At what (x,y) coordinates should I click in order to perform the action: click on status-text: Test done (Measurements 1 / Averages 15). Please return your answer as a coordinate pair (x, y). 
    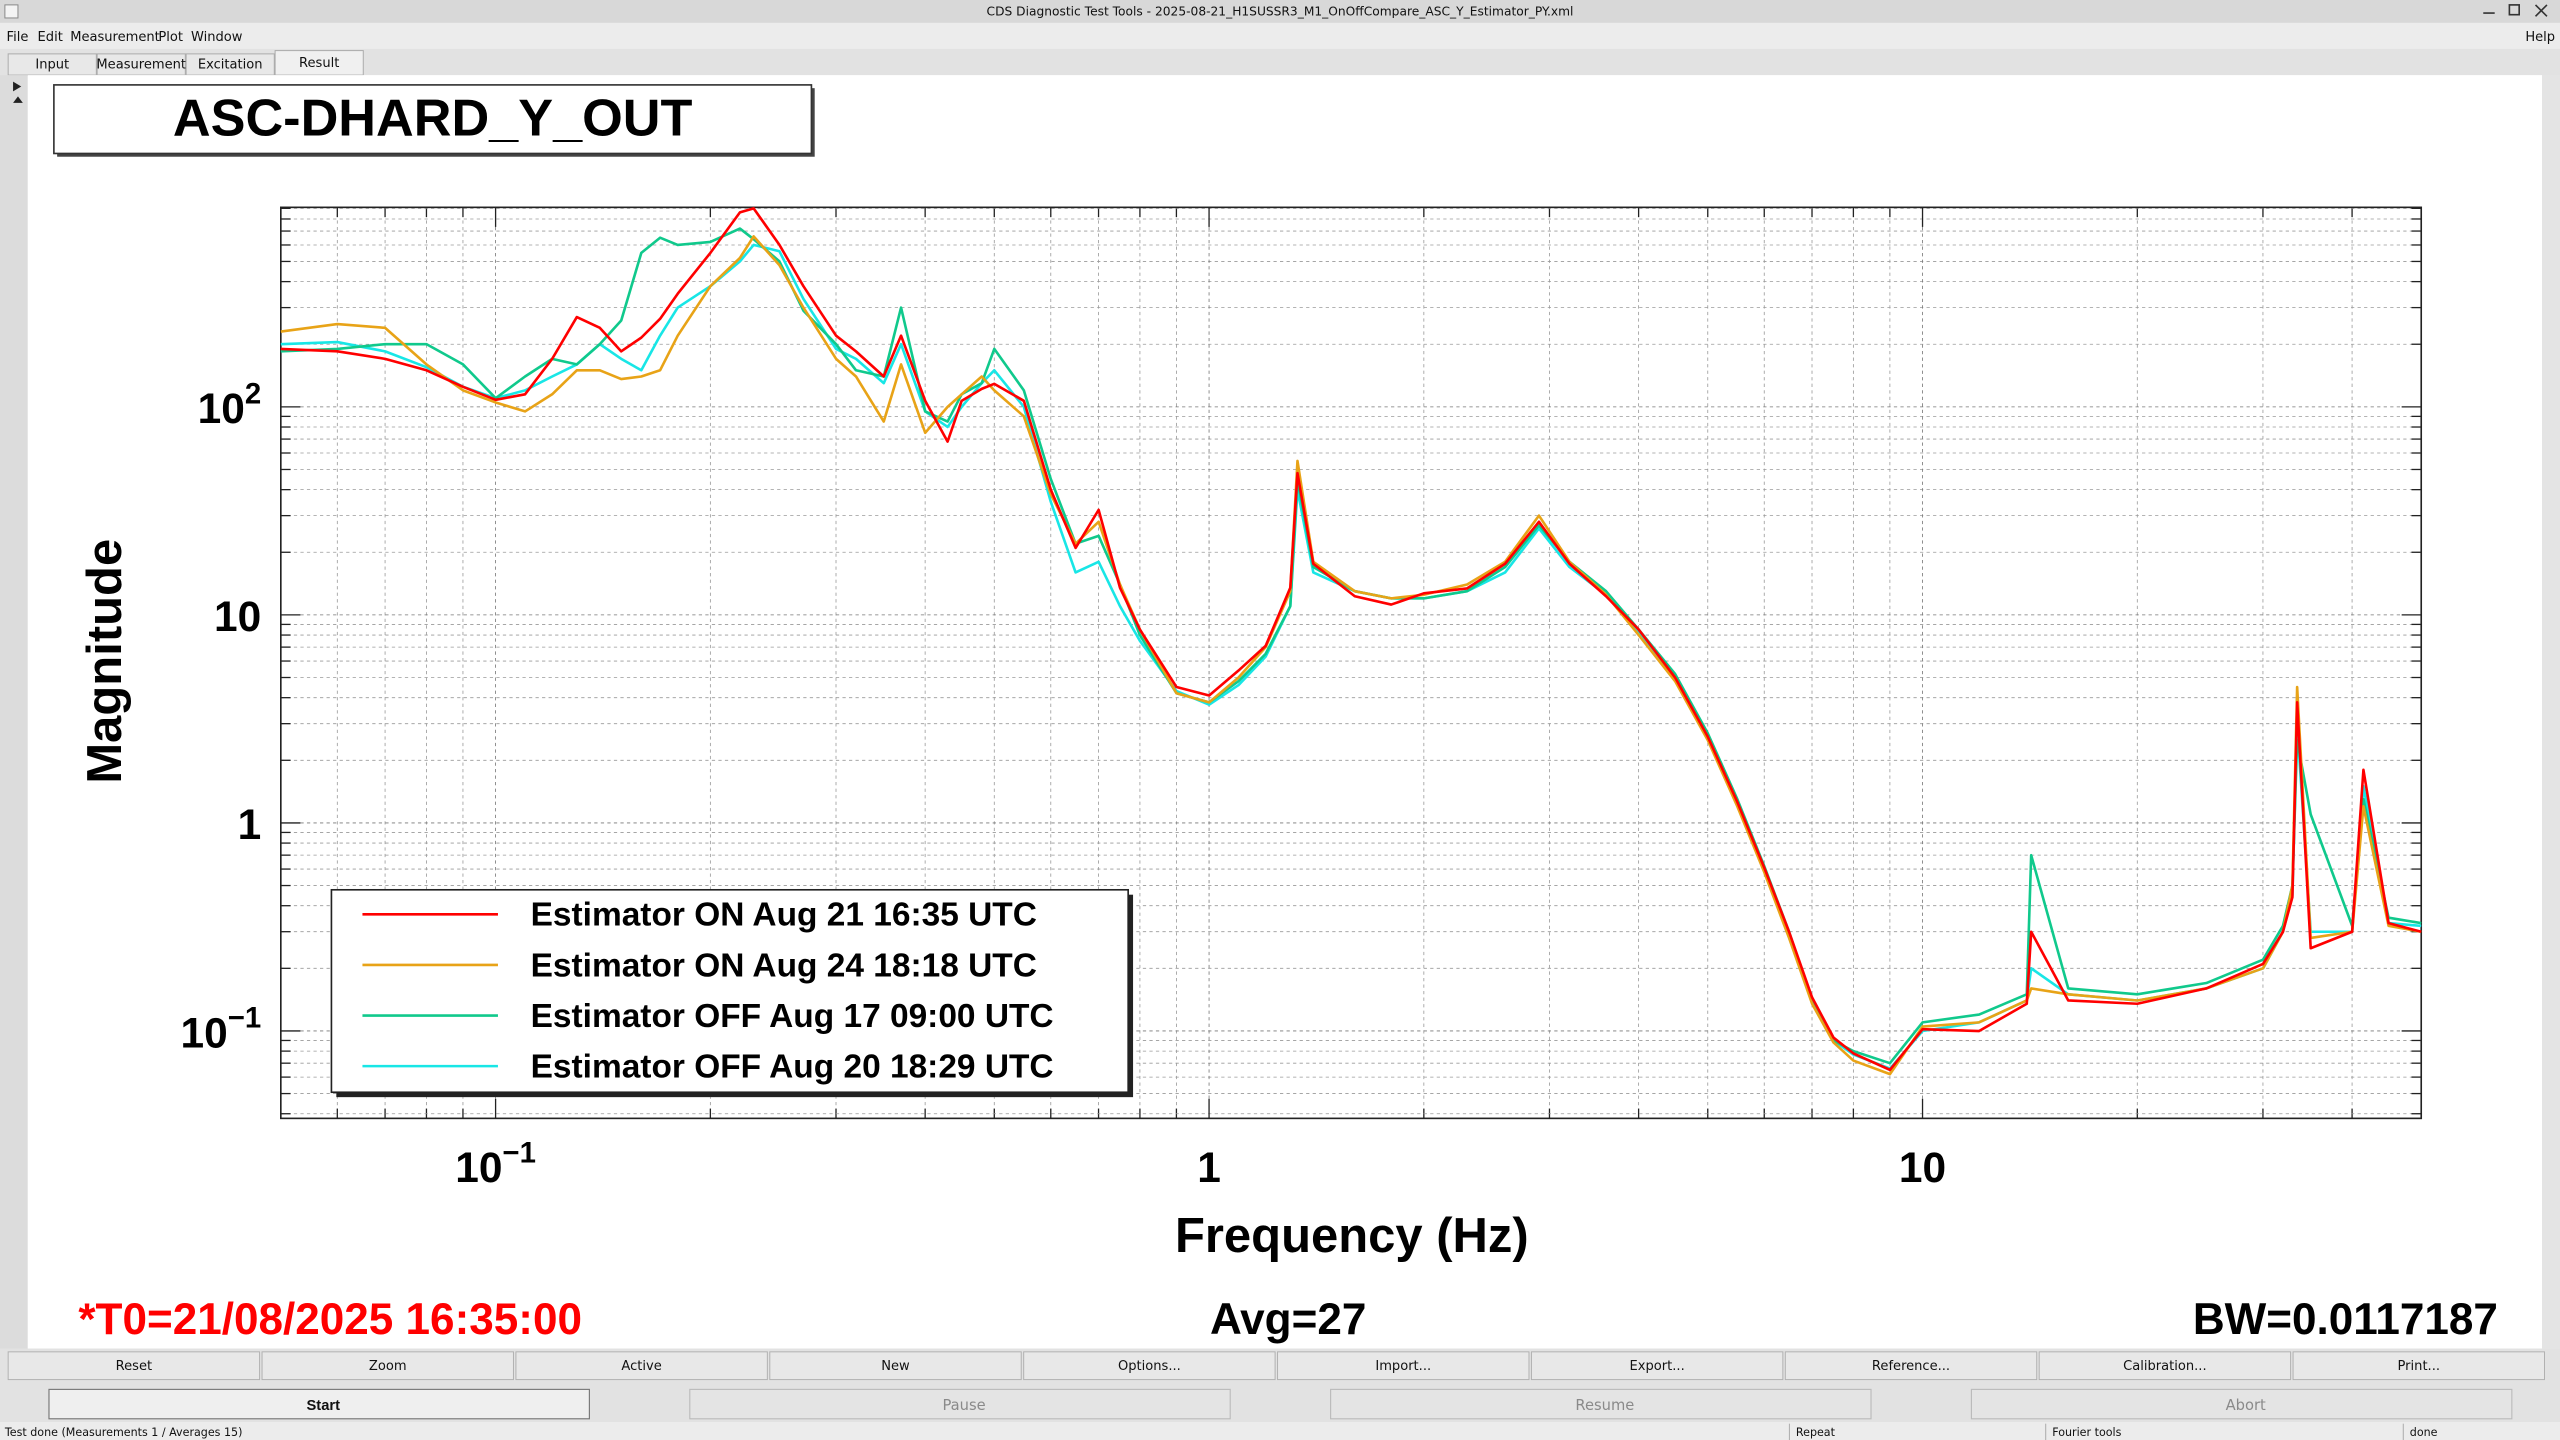
    Looking at the image, I should click on (123, 1432).